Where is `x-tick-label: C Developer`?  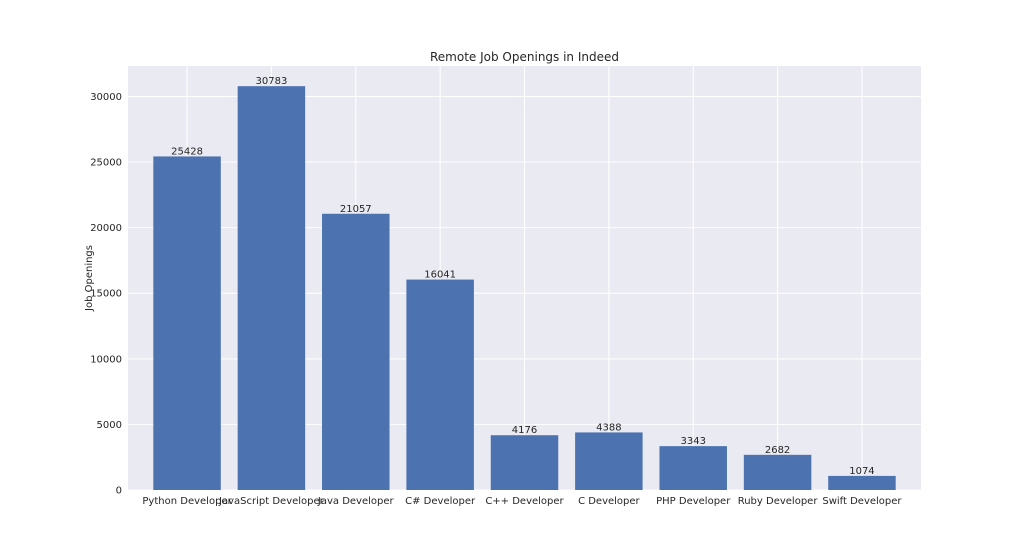 x-tick-label: C Developer is located at coordinates (609, 501).